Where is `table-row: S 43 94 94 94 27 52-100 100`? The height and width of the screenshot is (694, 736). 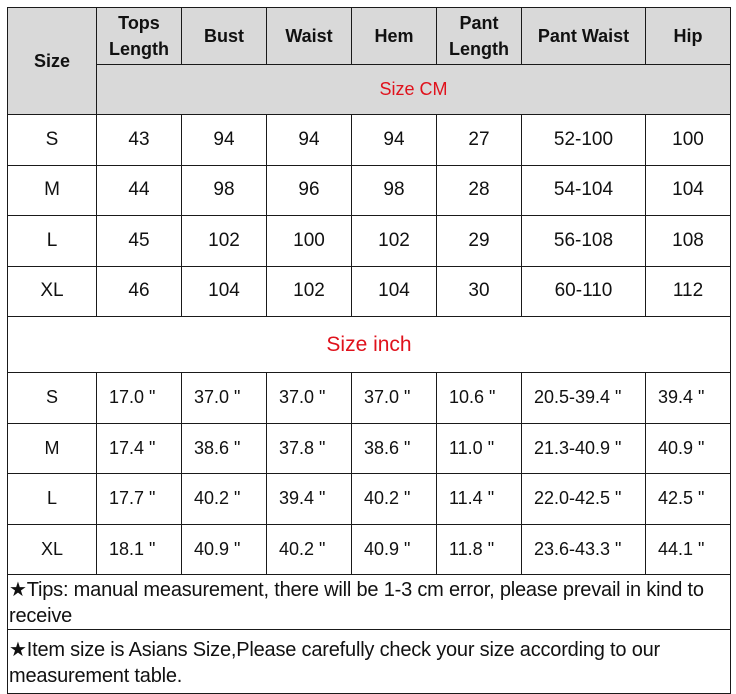 table-row: S 43 94 94 94 27 52-100 100 is located at coordinates (369, 140).